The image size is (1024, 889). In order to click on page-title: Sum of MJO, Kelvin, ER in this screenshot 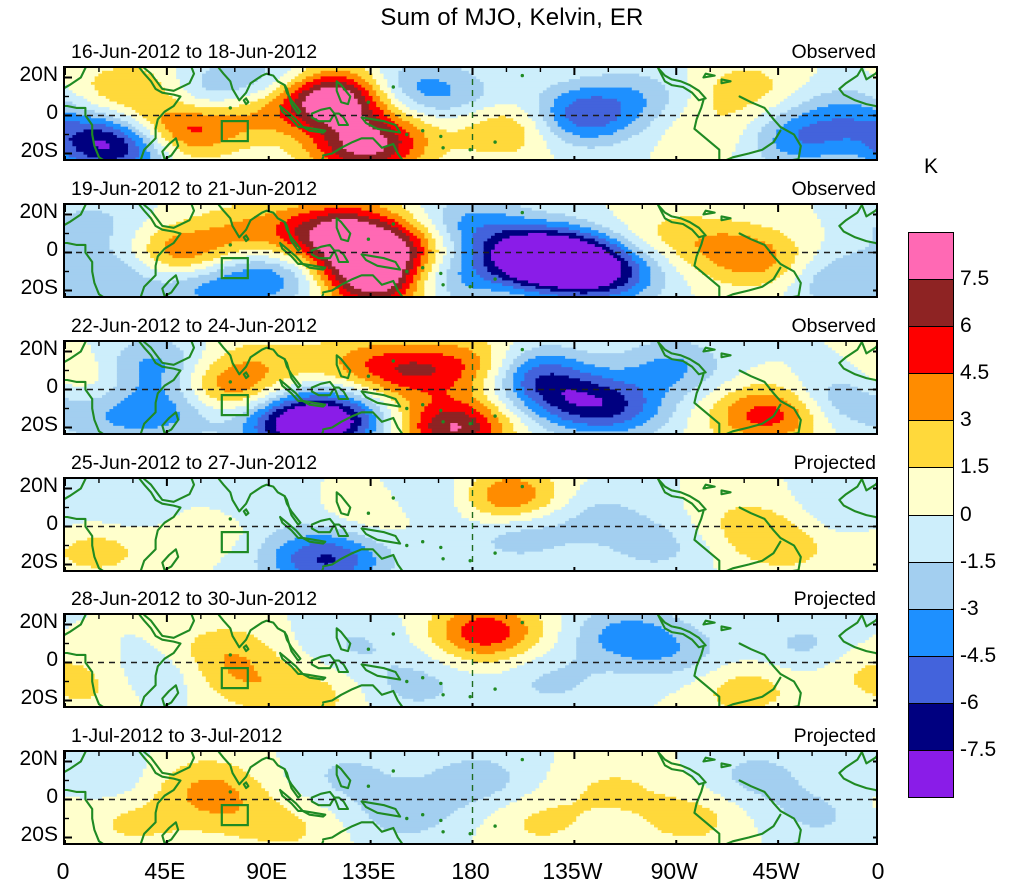, I will do `click(512, 17)`.